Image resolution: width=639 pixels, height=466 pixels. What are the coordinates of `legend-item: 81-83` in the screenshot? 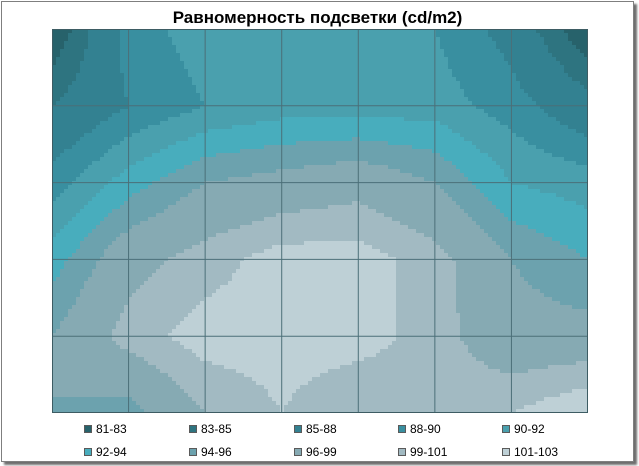 It's located at (105, 429).